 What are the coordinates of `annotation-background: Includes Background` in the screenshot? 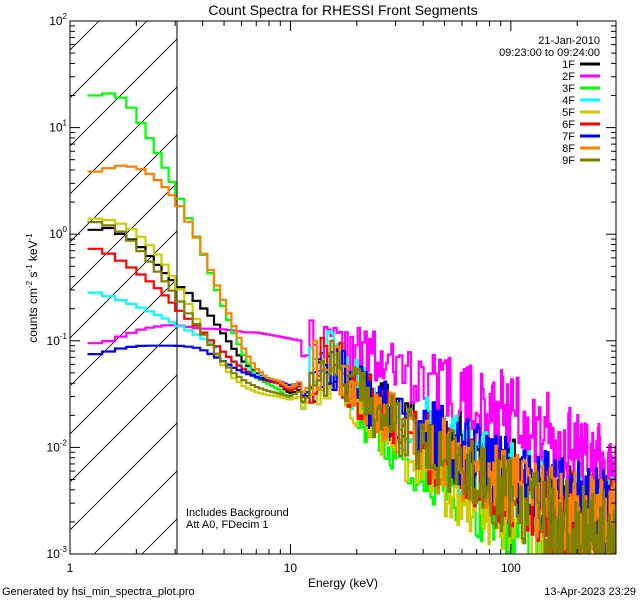 It's located at (237, 513).